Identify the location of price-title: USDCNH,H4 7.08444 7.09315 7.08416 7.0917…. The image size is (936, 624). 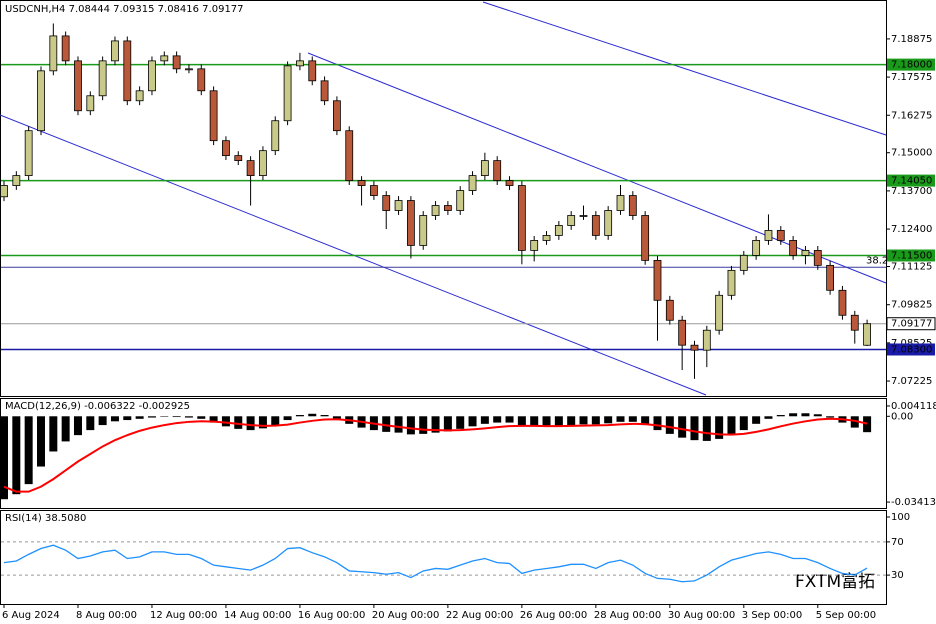
(124, 9).